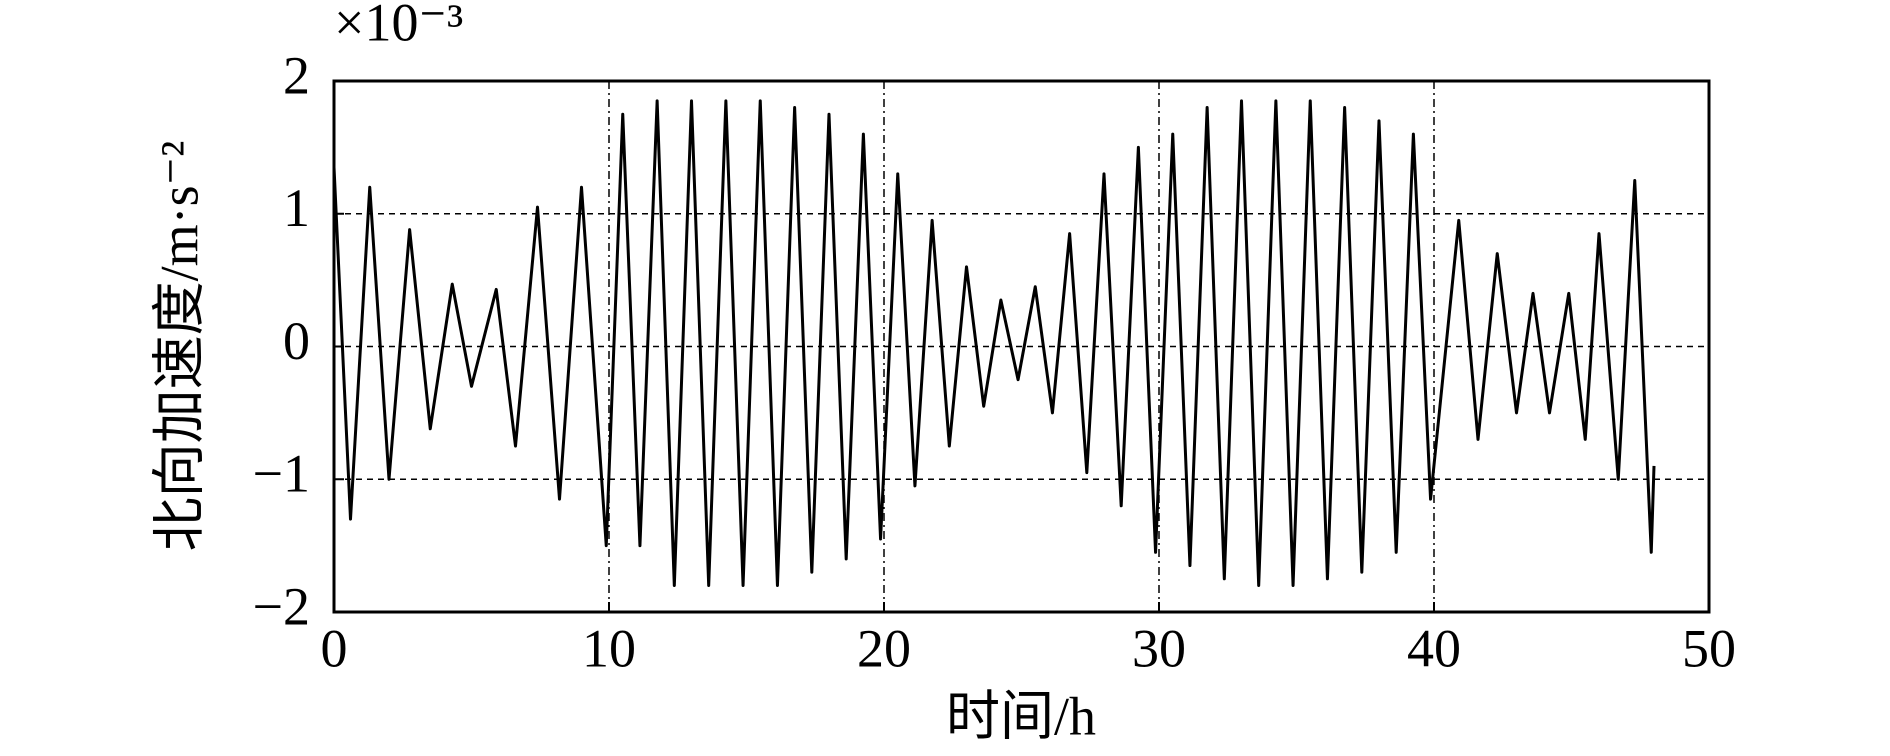 The width and height of the screenshot is (1890, 756). What do you see at coordinates (1021, 716) in the screenshot?
I see `x-axis-label: 时间/h` at bounding box center [1021, 716].